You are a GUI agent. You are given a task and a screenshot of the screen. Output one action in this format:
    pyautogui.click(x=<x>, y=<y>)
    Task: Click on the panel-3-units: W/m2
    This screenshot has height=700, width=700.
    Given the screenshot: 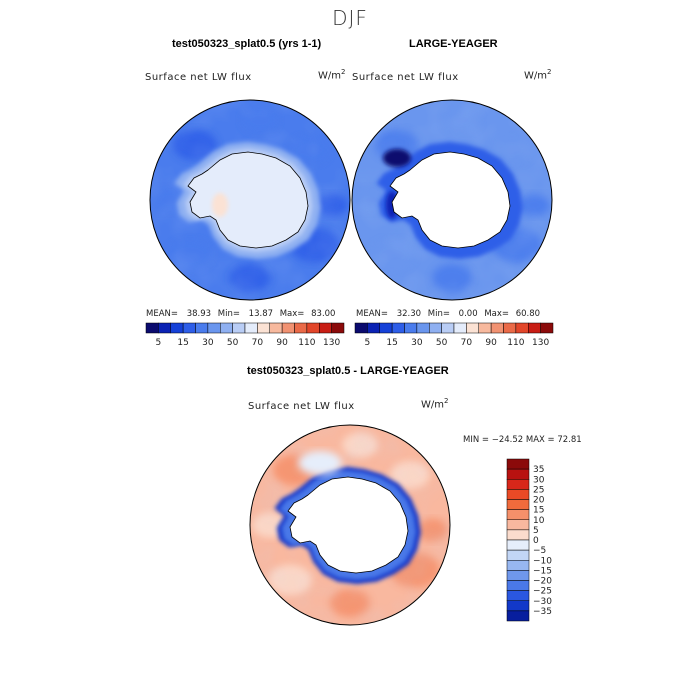 What is the action you would take?
    pyautogui.click(x=435, y=404)
    